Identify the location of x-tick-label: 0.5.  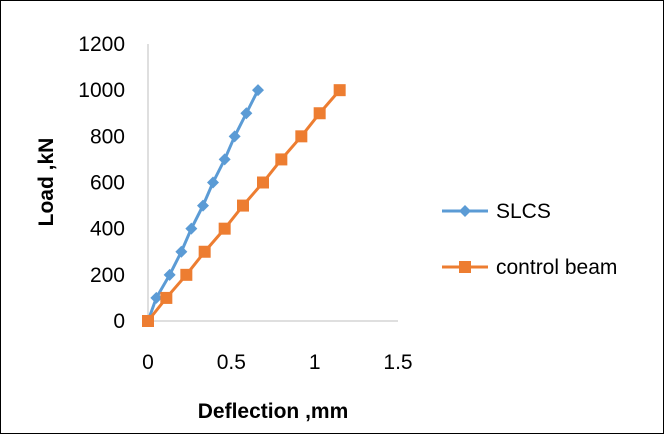
(231, 362).